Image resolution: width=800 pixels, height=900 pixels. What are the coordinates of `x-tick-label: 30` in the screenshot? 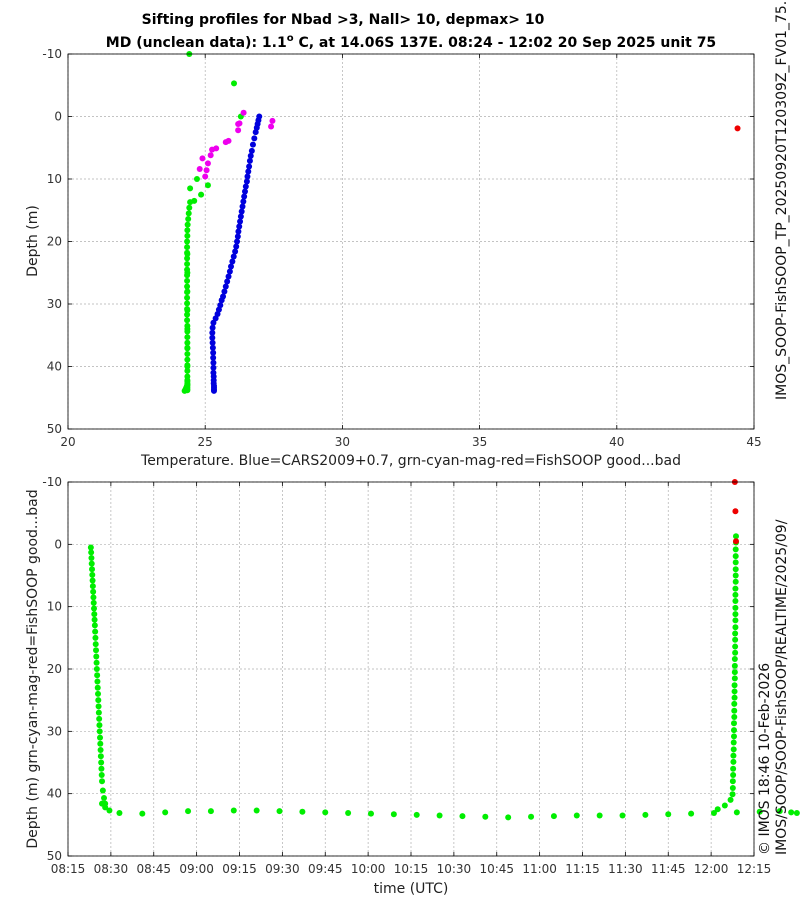 It's located at (342, 442).